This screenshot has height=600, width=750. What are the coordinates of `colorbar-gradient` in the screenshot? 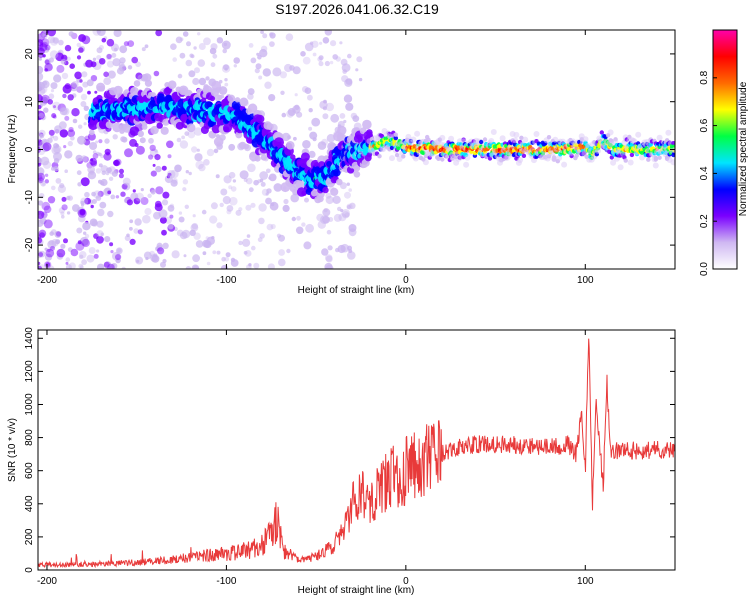 It's located at (725, 149).